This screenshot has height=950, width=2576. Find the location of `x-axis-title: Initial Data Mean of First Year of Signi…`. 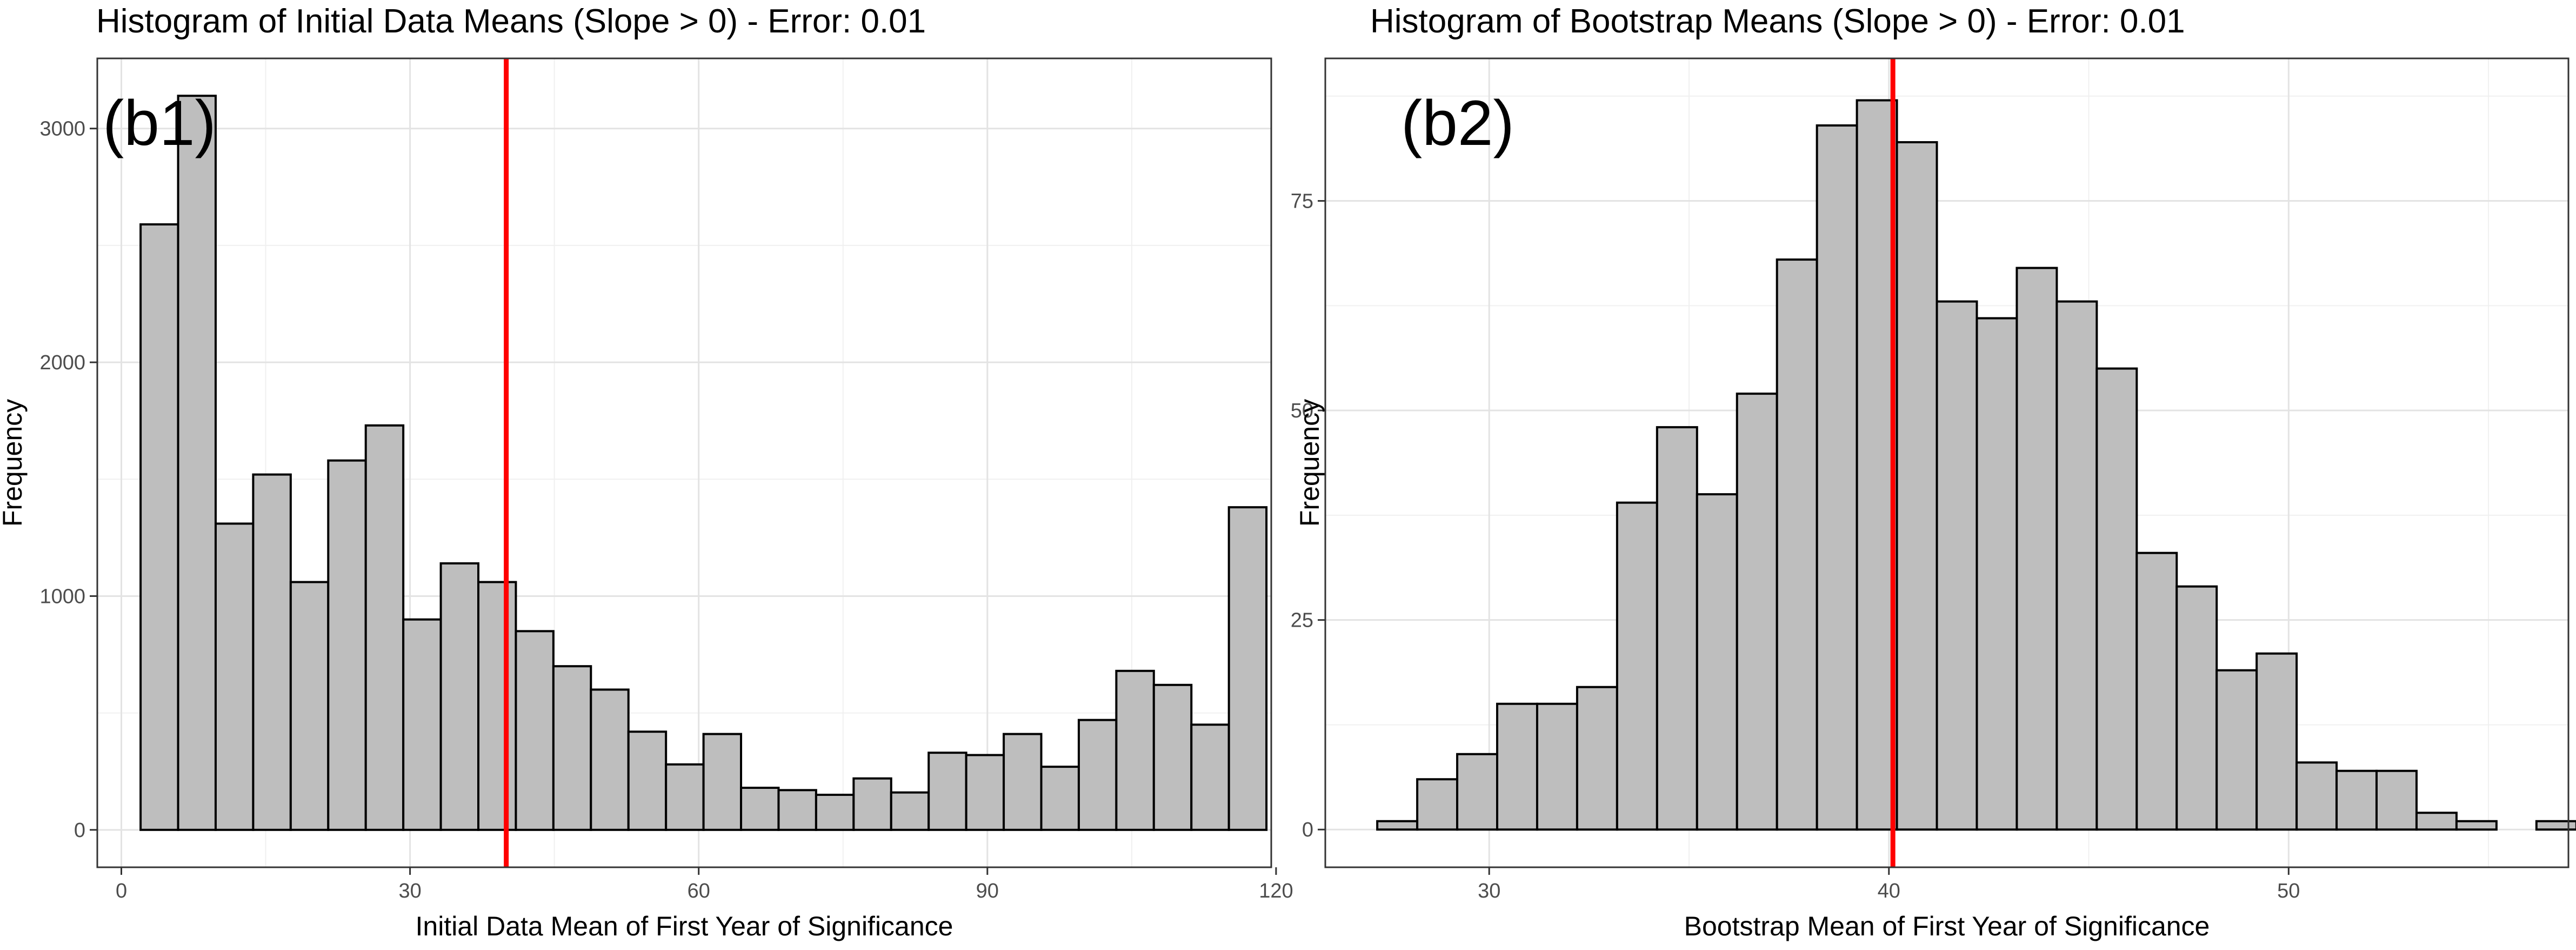

x-axis-title: Initial Data Mean of First Year of Signi… is located at coordinates (685, 926).